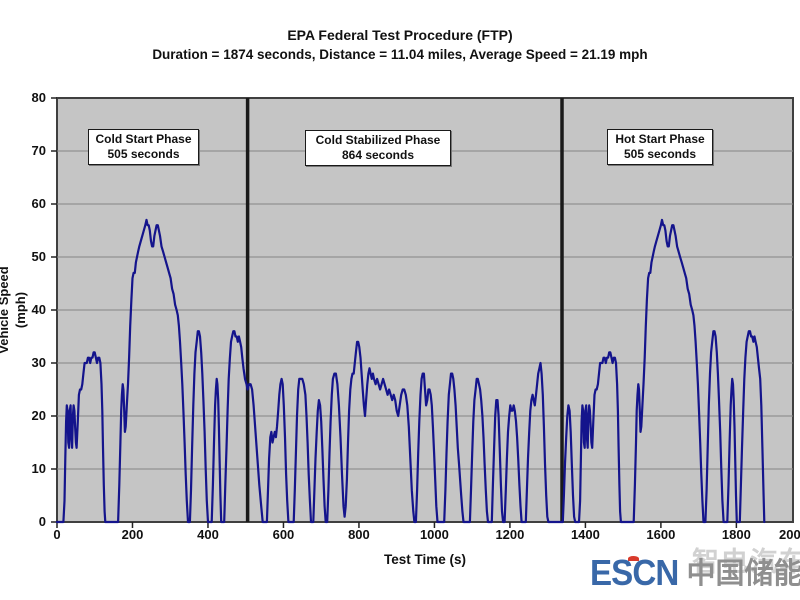 Image resolution: width=800 pixels, height=600 pixels. What do you see at coordinates (378, 140) in the screenshot?
I see `phase-name: Cold Stabilized Phase` at bounding box center [378, 140].